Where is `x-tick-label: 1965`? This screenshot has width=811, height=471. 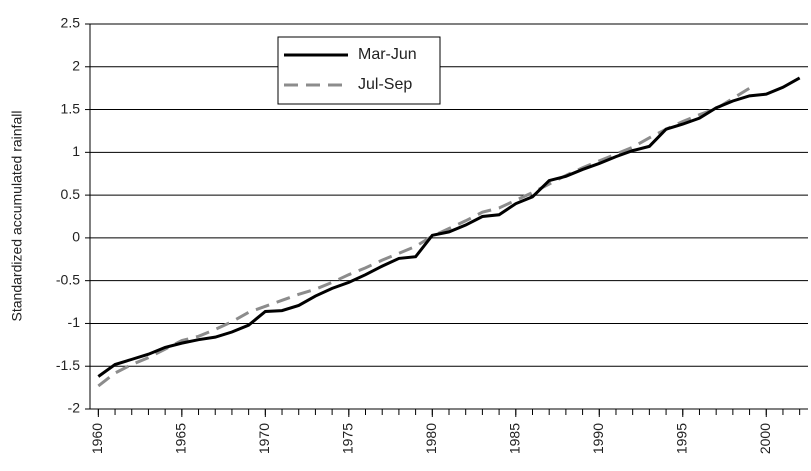 x-tick-label: 1965 is located at coordinates (181, 438).